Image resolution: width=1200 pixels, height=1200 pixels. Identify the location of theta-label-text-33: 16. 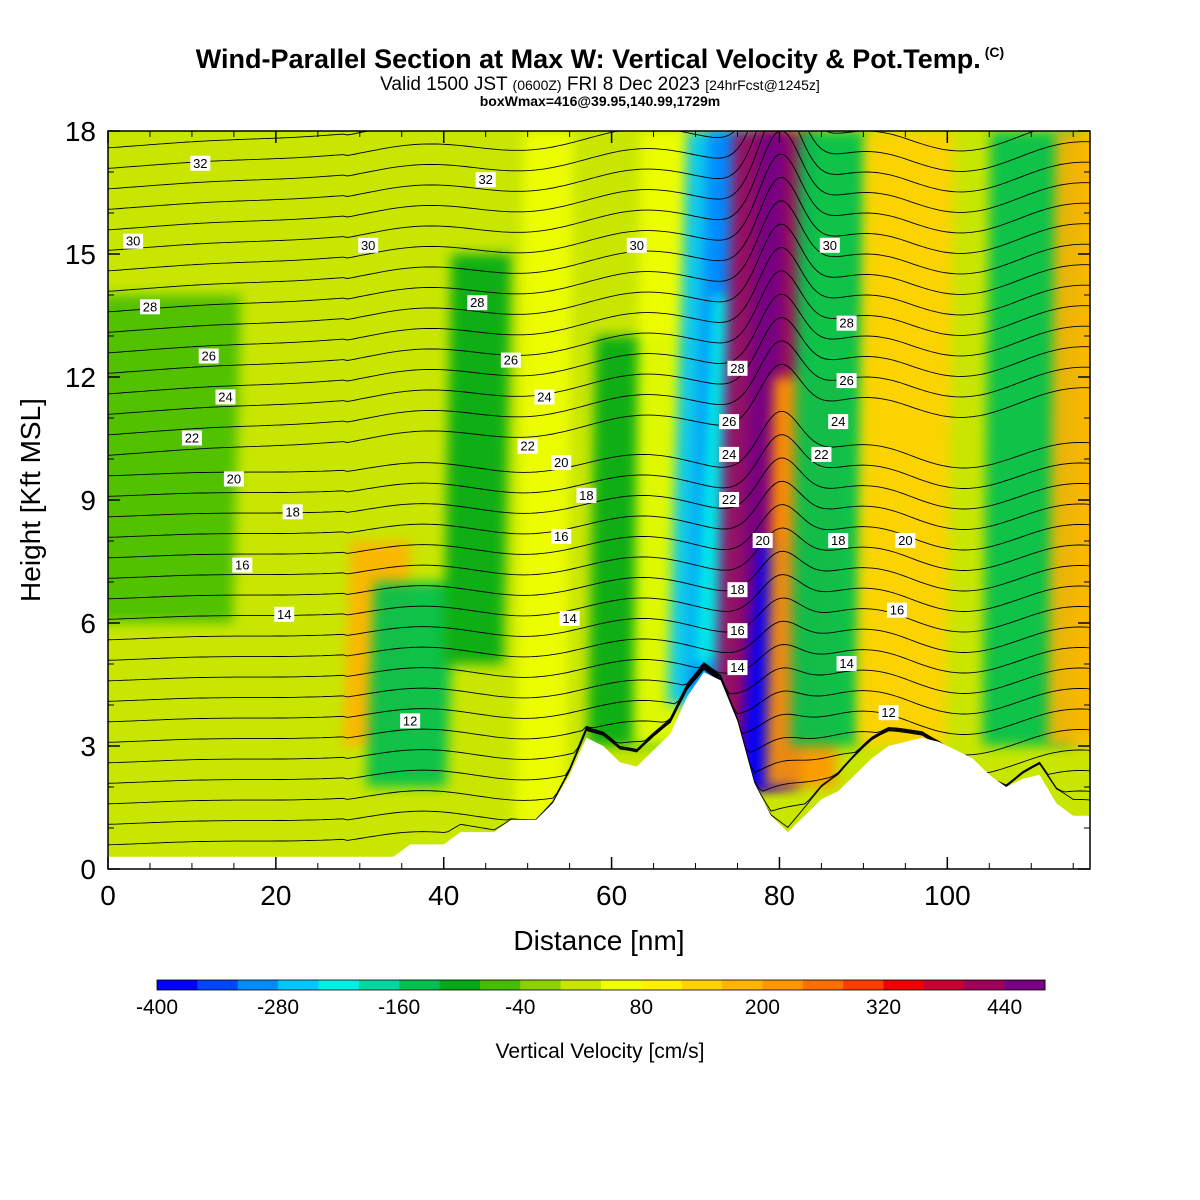
(897, 610).